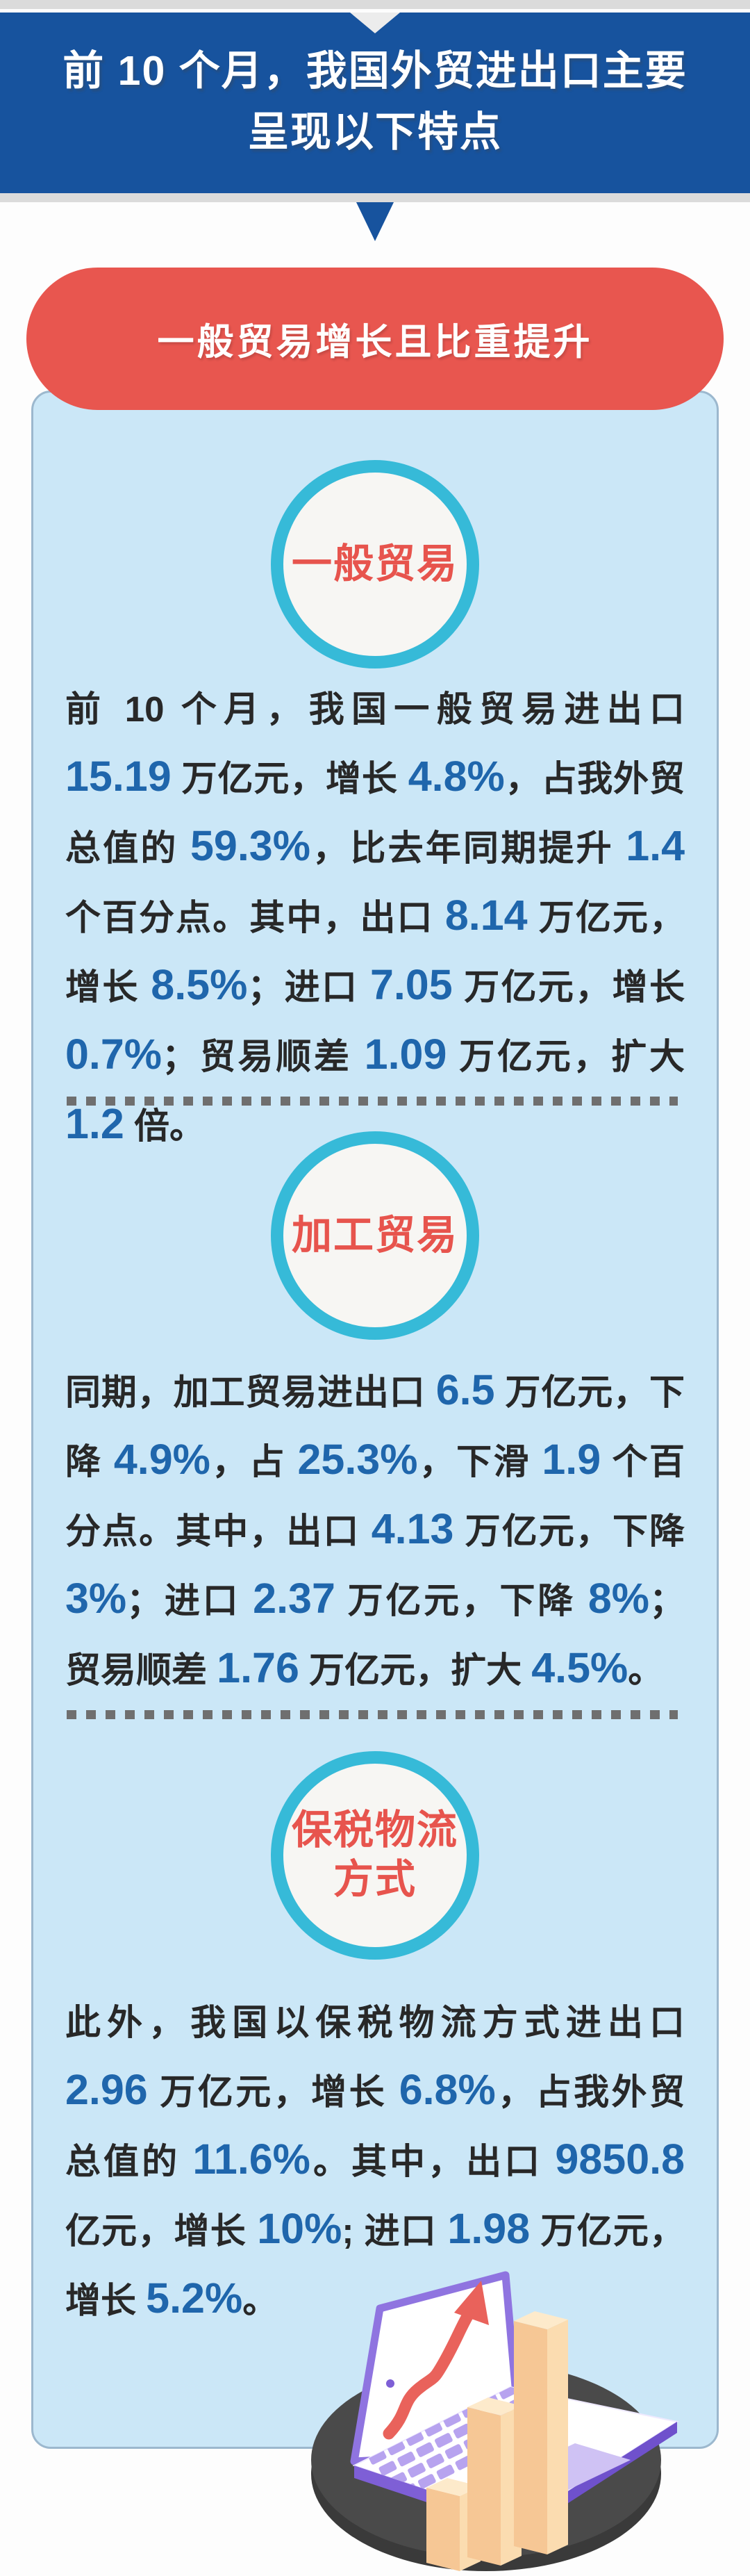  I want to click on badge-processing-trade: 加工贸易, so click(375, 1235).